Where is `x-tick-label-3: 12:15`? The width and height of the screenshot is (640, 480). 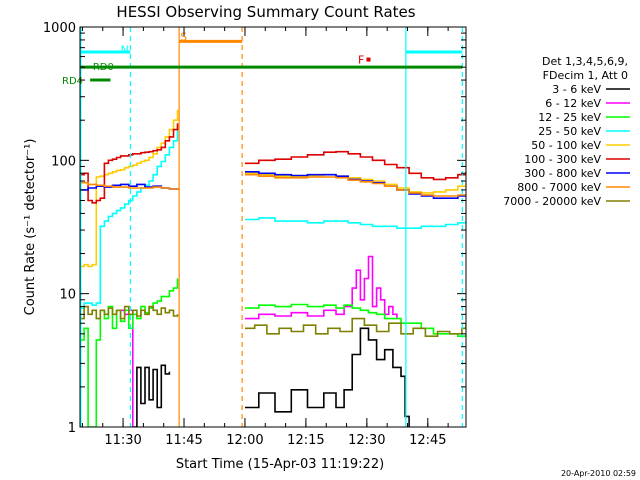 x-tick-label-3: 12:15 is located at coordinates (305, 440).